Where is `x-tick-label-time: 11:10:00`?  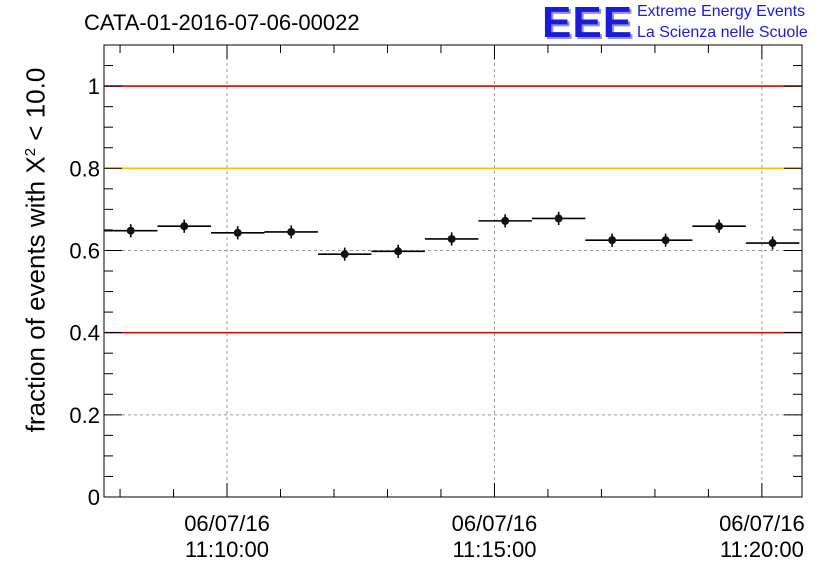 x-tick-label-time: 11:10:00 is located at coordinates (227, 549).